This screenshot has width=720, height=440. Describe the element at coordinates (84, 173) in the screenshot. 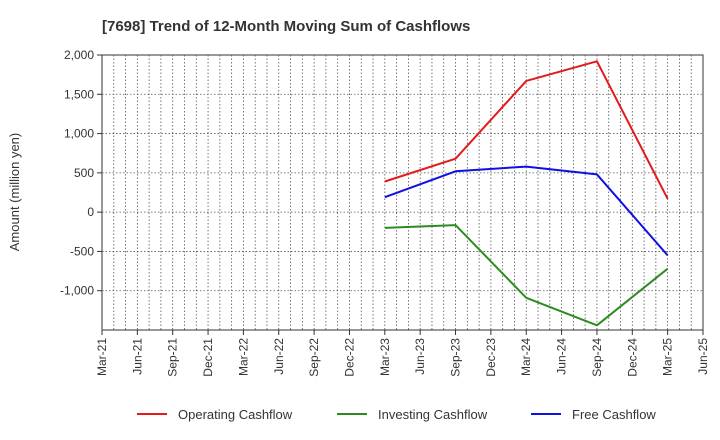

I see `y-tick-label: 500` at that location.